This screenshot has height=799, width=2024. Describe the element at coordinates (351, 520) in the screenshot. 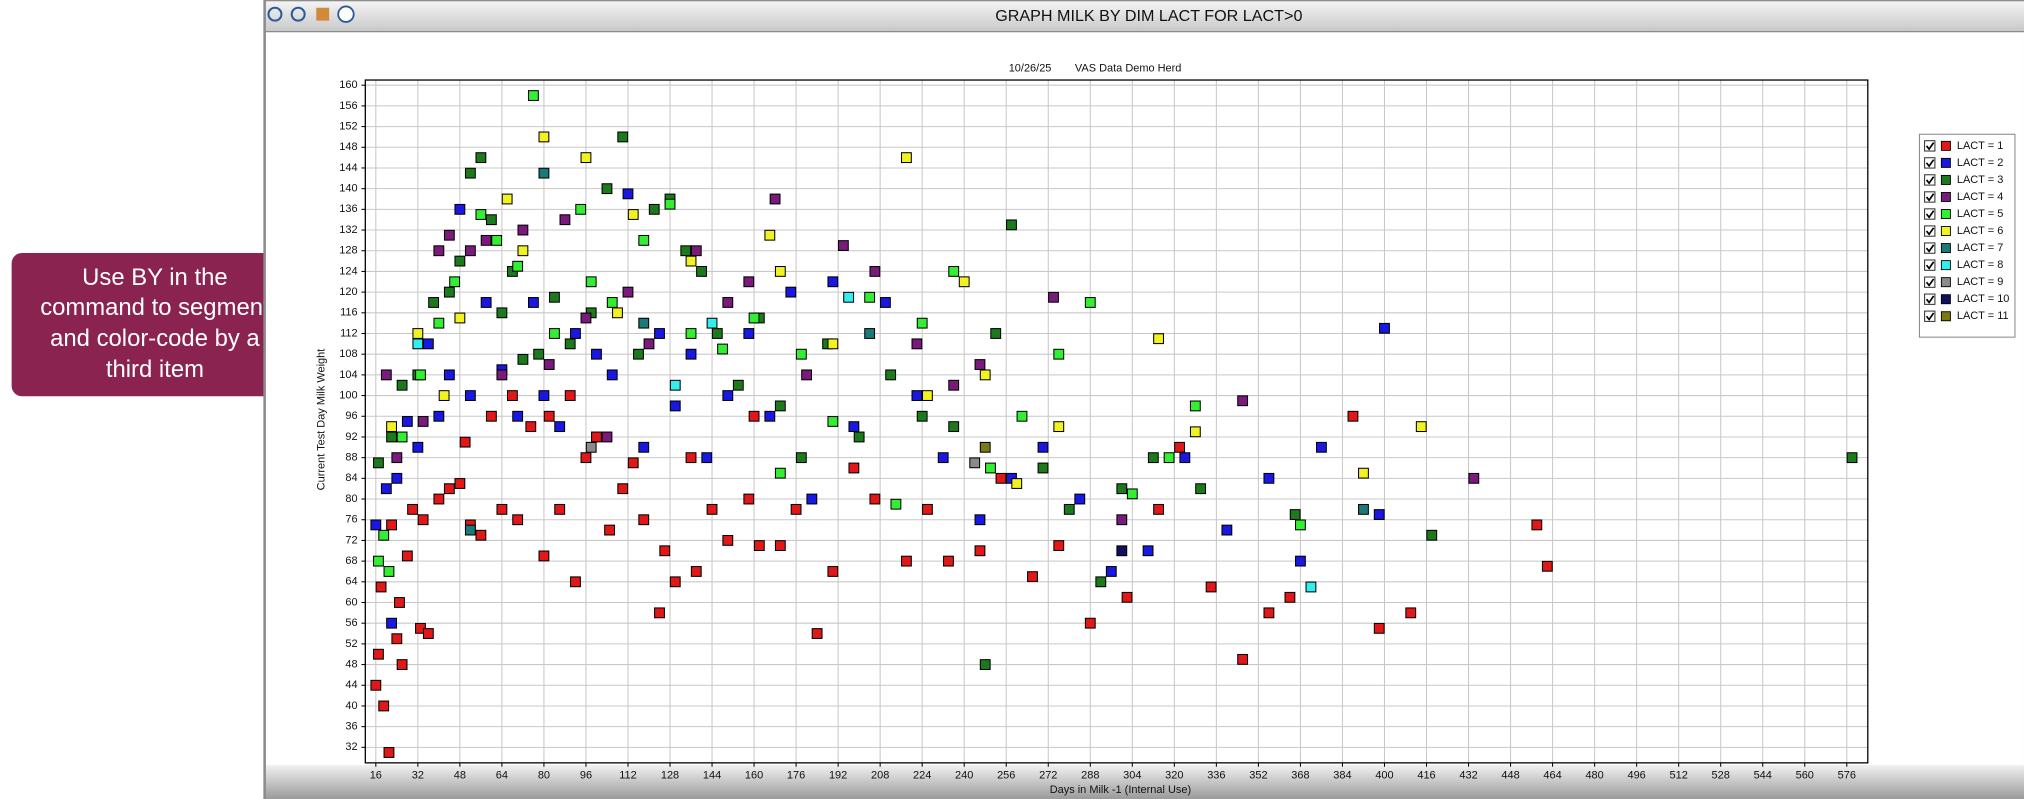

I see `y-tick-label: 76` at that location.